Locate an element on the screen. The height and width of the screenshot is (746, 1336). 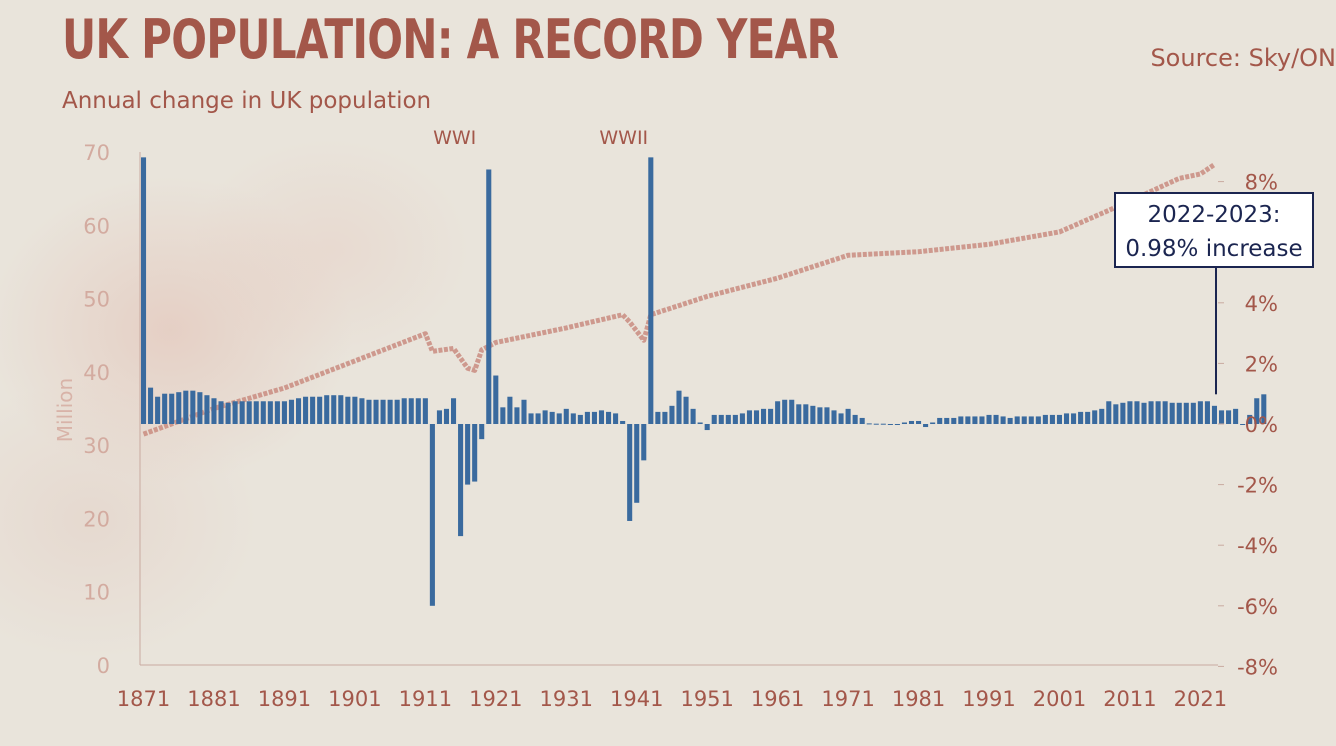
bar-2001 is located at coordinates (1059, 419).